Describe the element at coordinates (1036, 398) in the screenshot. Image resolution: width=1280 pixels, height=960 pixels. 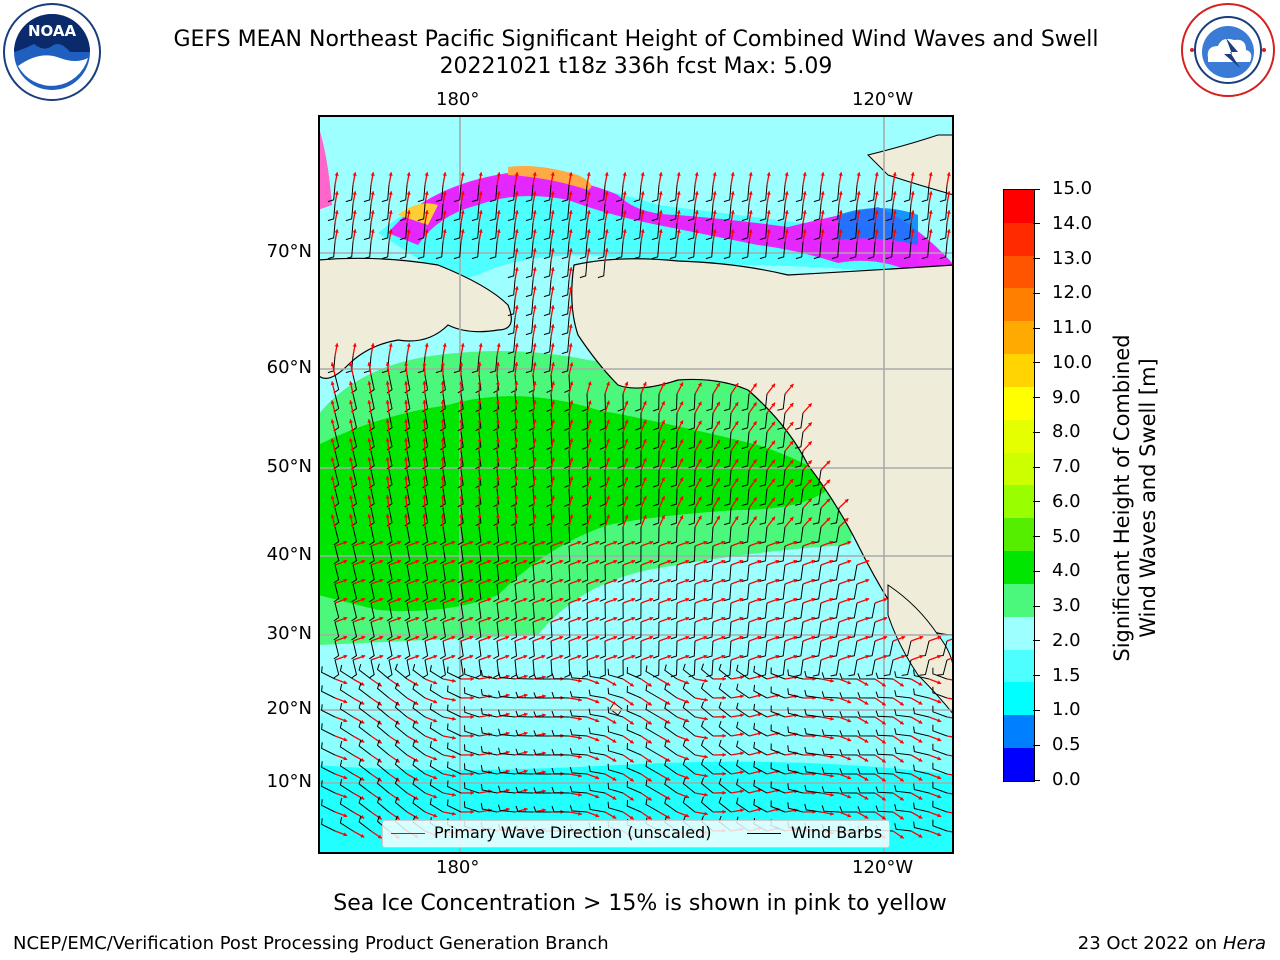
I see `colorbar-tick-mark` at that location.